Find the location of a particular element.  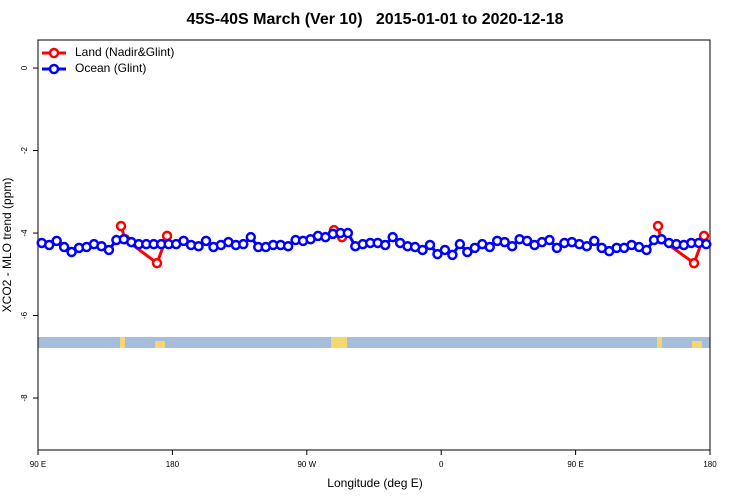

x-tick-label: 0 is located at coordinates (441, 464).